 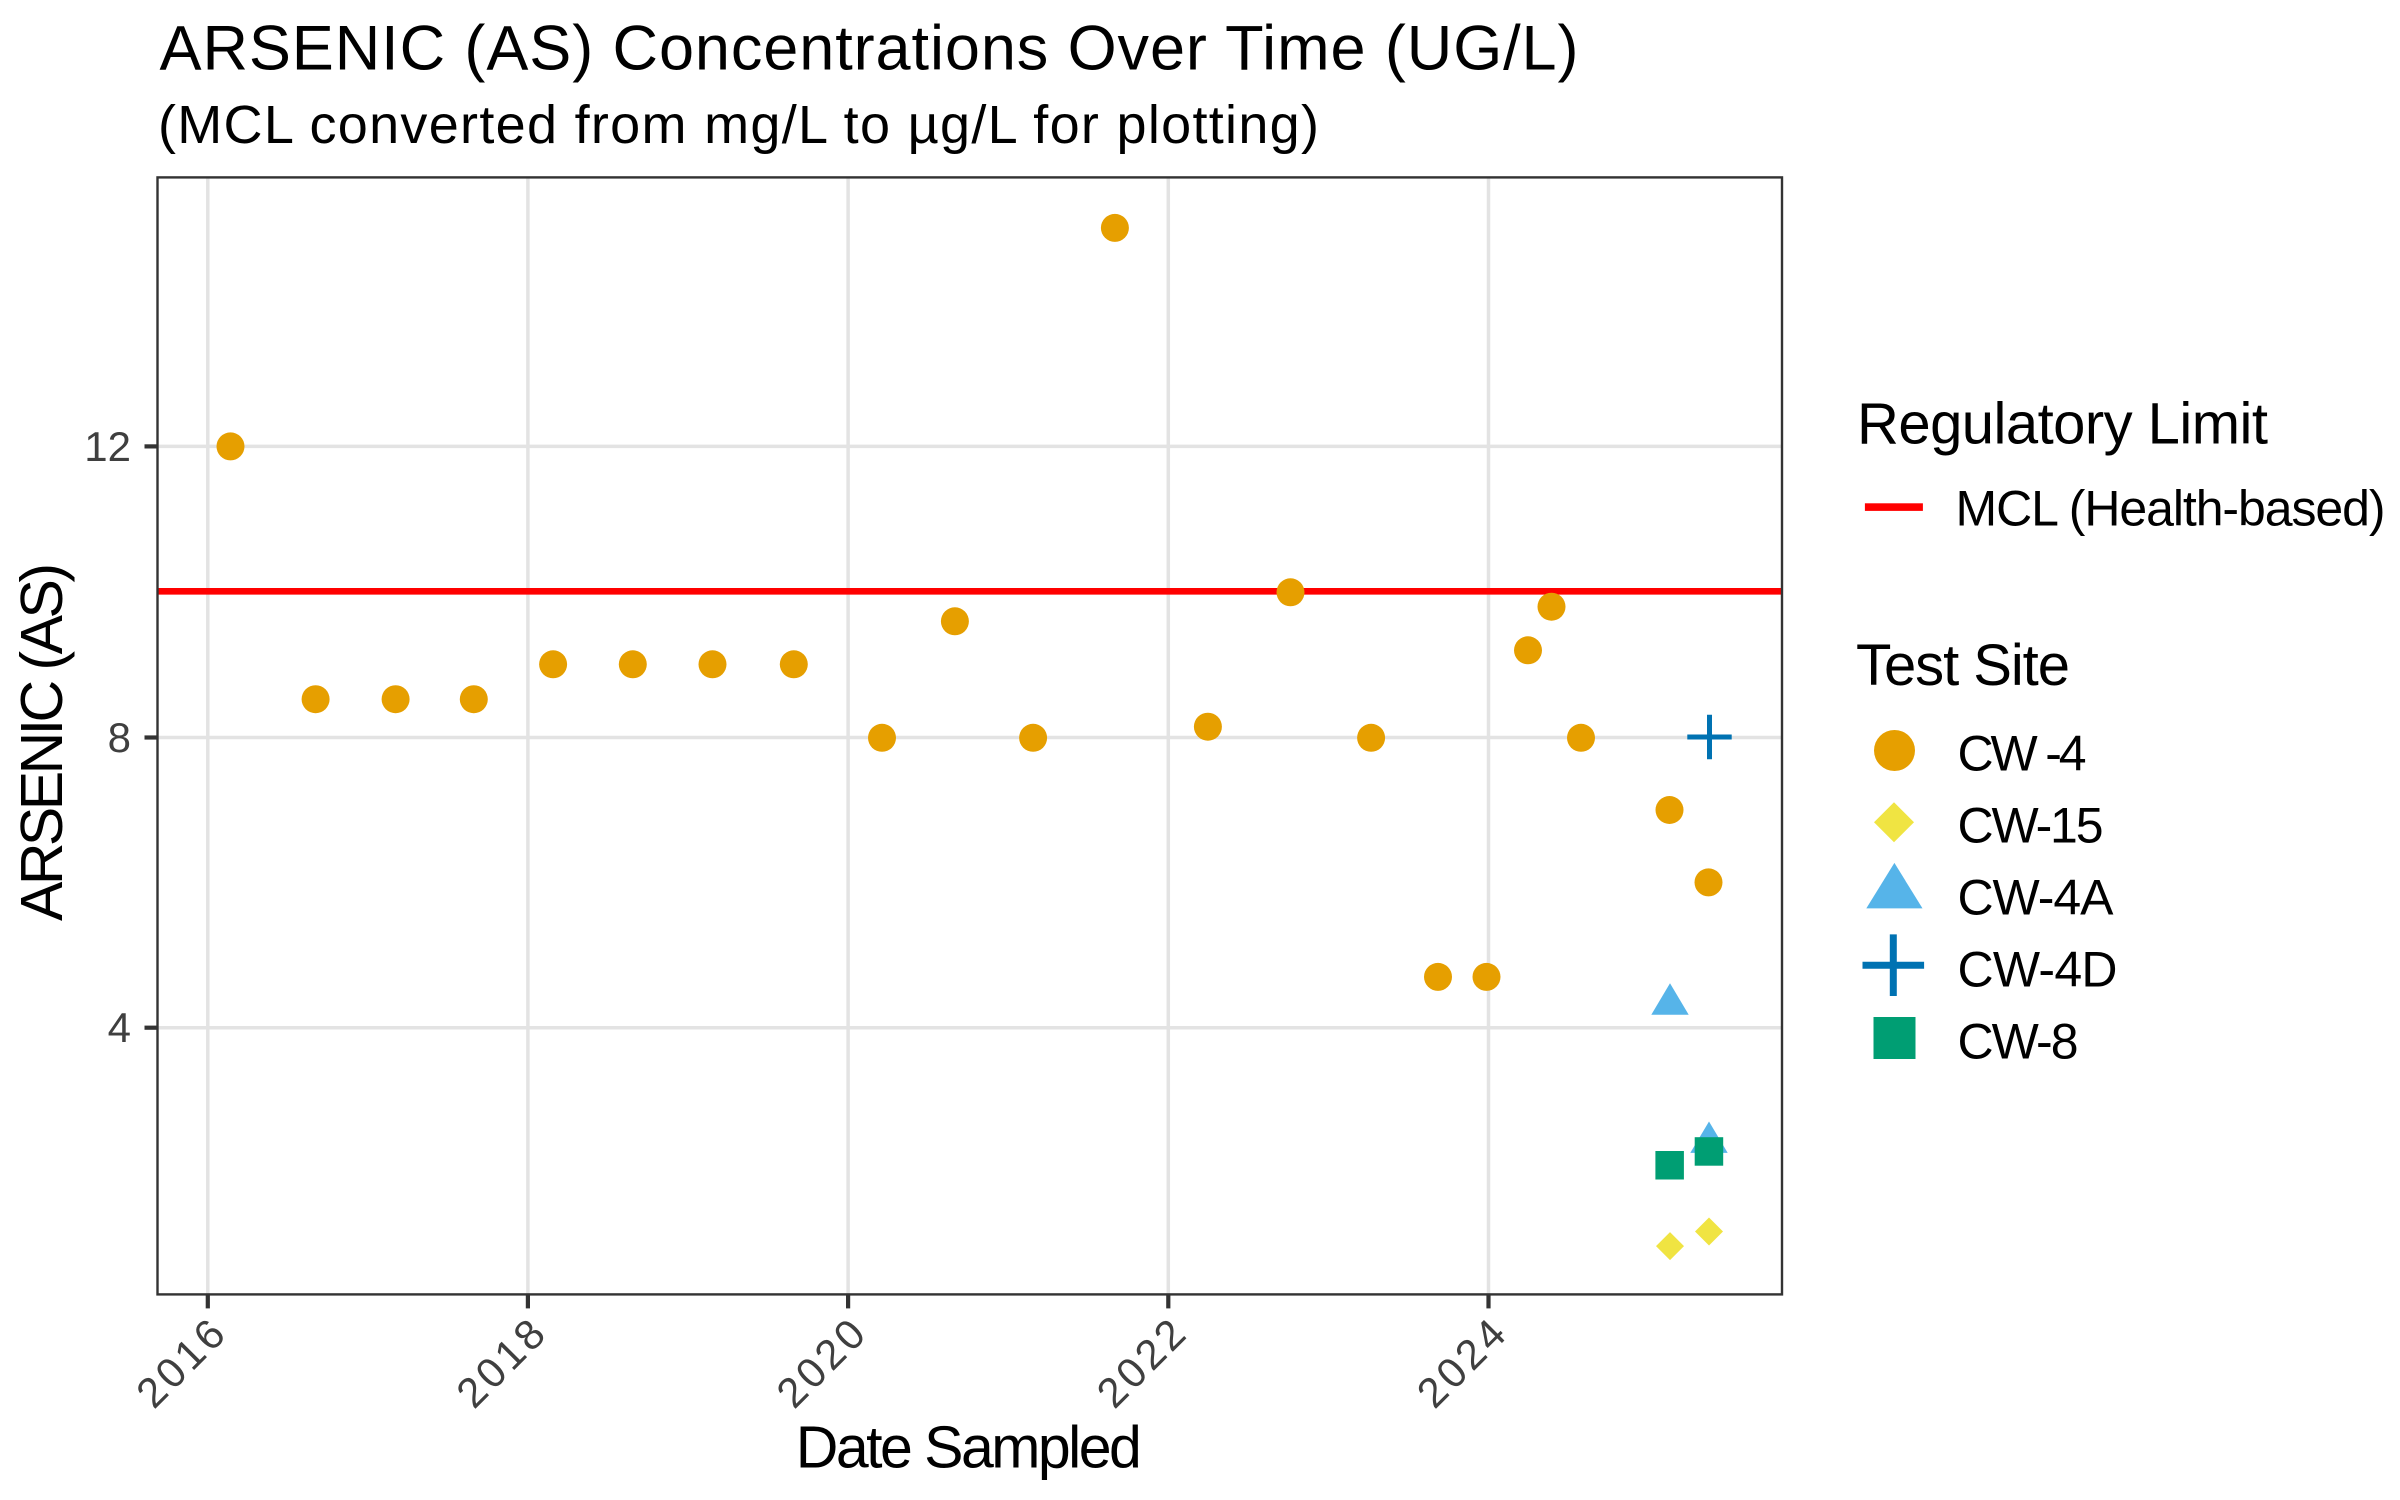 I want to click on svg-text: Regulatory Limit, so click(x=2062, y=424).